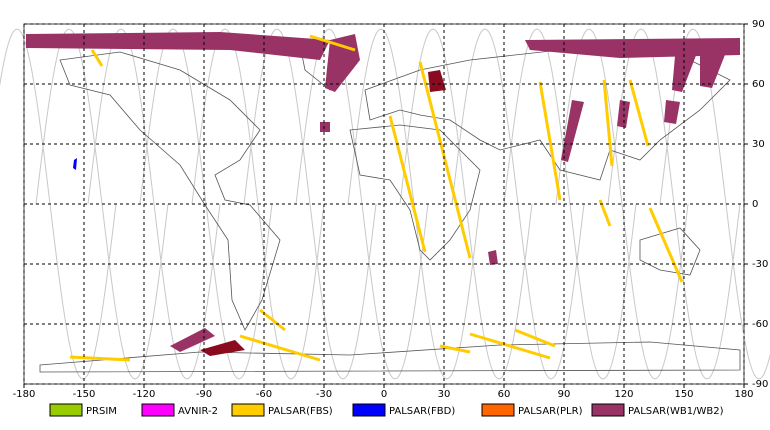 The image size is (770, 430). I want to click on x-tick-label: -180, so click(24, 394).